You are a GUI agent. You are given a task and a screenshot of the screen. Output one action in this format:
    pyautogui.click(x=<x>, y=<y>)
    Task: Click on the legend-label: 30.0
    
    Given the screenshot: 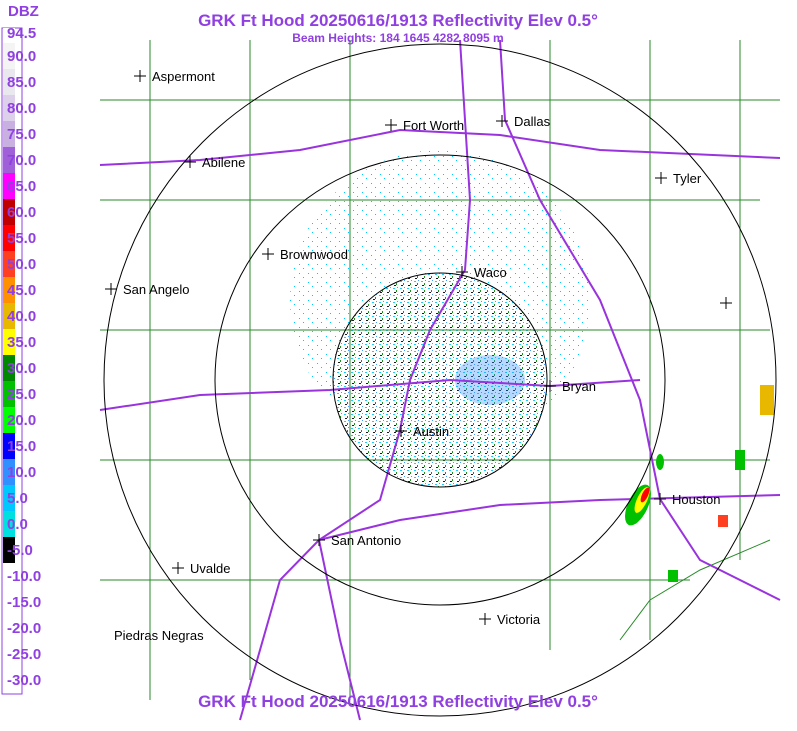 What is the action you would take?
    pyautogui.click(x=21, y=368)
    